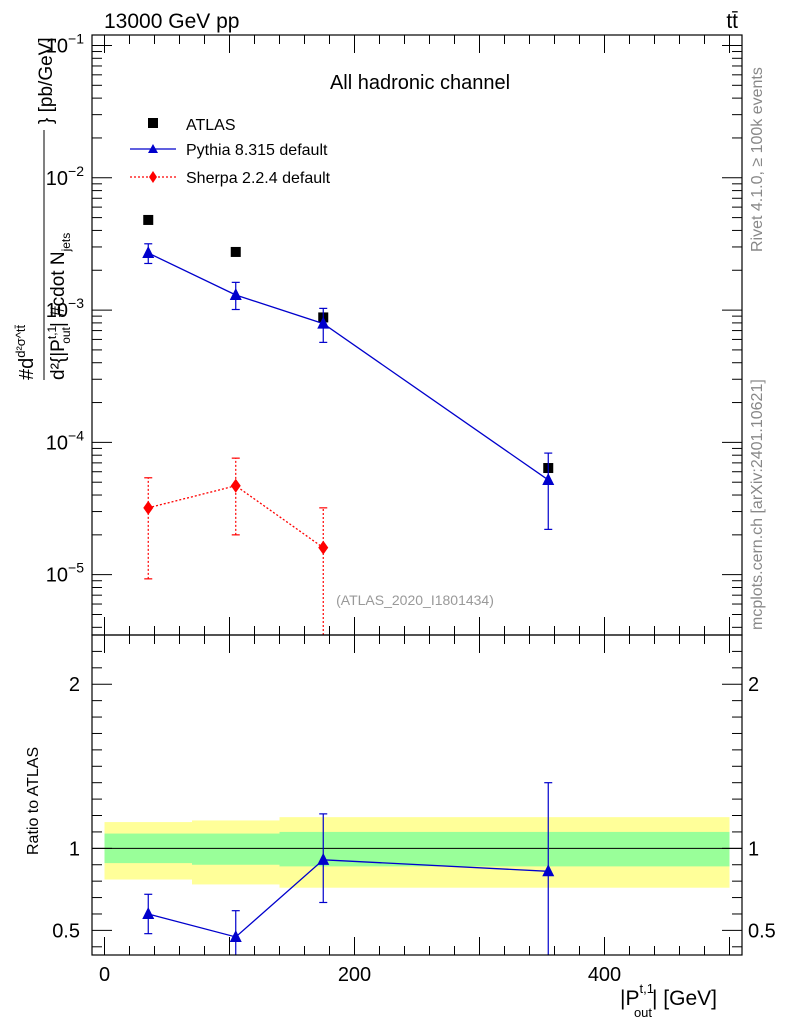 The height and width of the screenshot is (1024, 786). I want to click on source-label: mcplots.cern.ch [arXiv:2401.10621], so click(757, 504).